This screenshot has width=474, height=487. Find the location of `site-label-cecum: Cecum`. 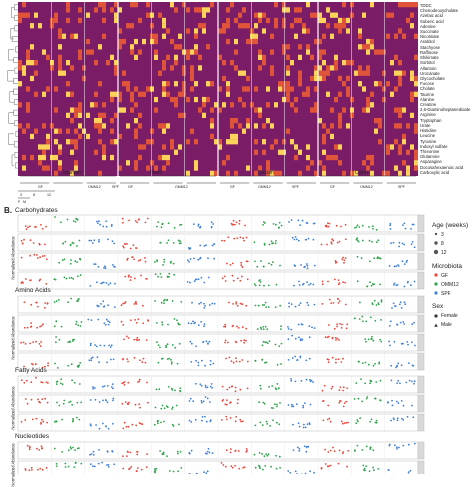

site-label-cecum: Cecum is located at coordinates (266, 173).